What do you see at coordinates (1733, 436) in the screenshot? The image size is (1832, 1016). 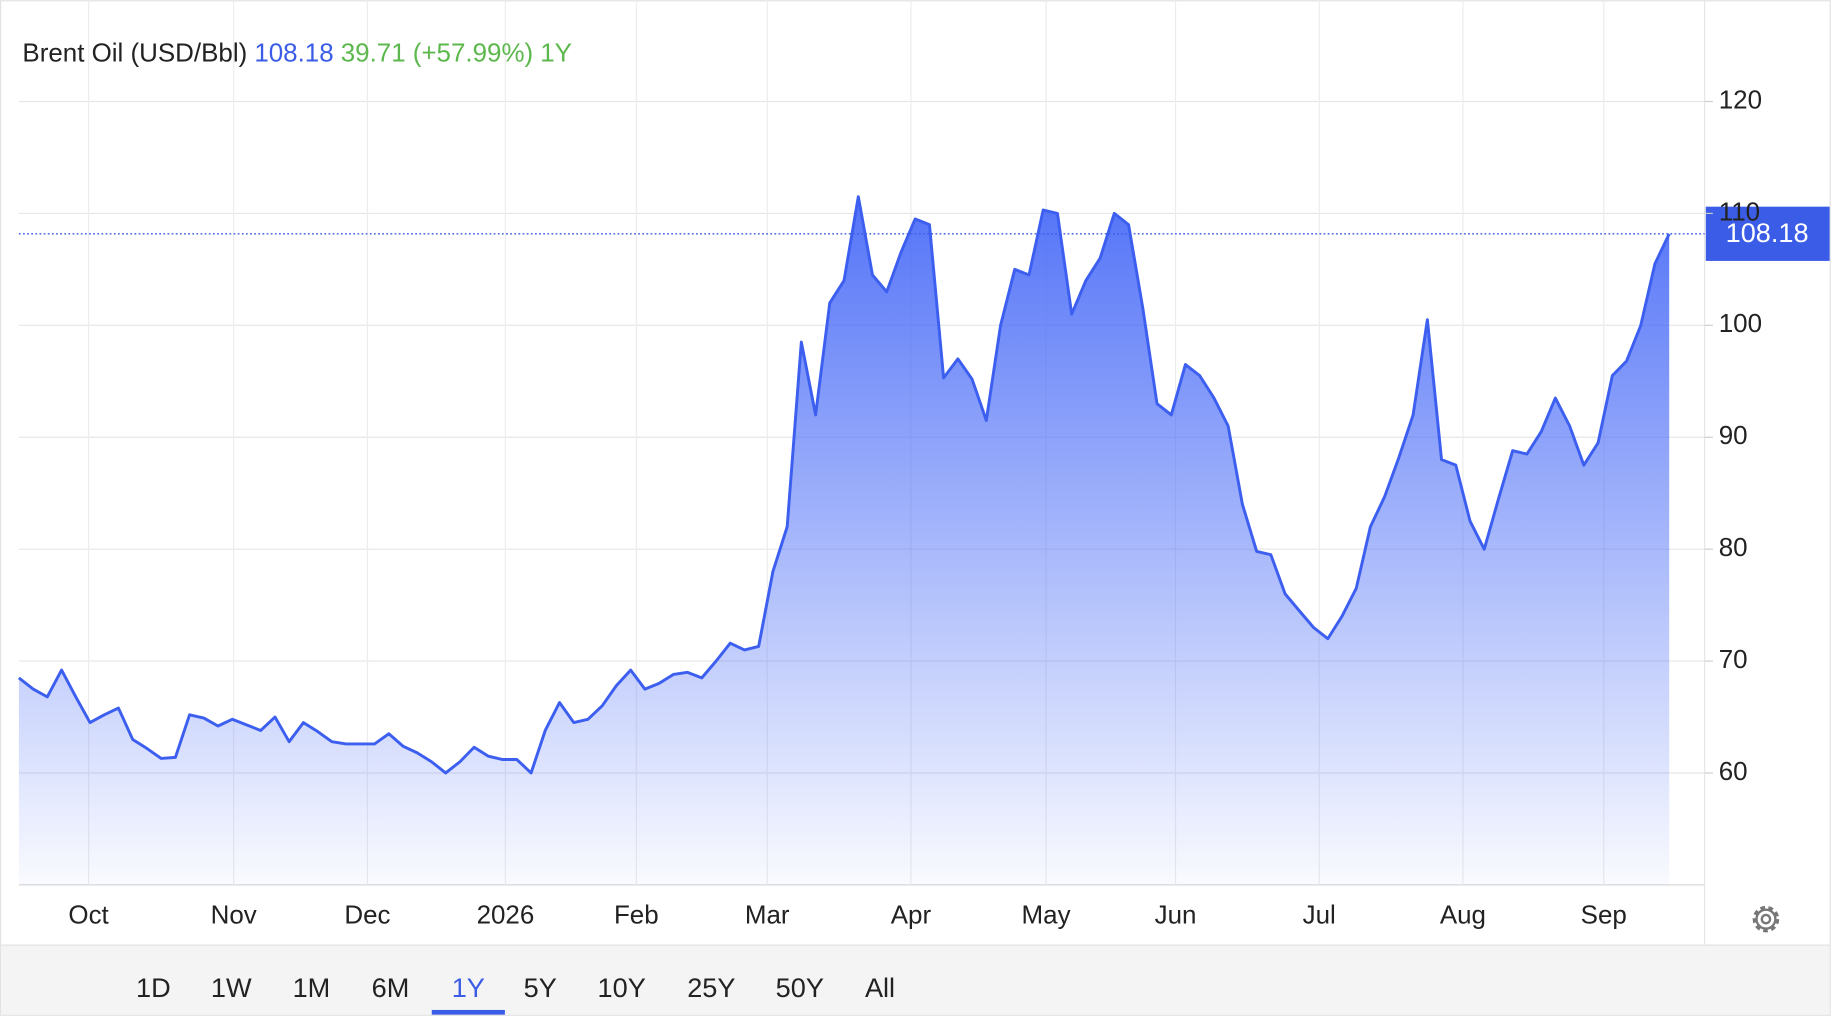 I see `y-tick-label: 90` at bounding box center [1733, 436].